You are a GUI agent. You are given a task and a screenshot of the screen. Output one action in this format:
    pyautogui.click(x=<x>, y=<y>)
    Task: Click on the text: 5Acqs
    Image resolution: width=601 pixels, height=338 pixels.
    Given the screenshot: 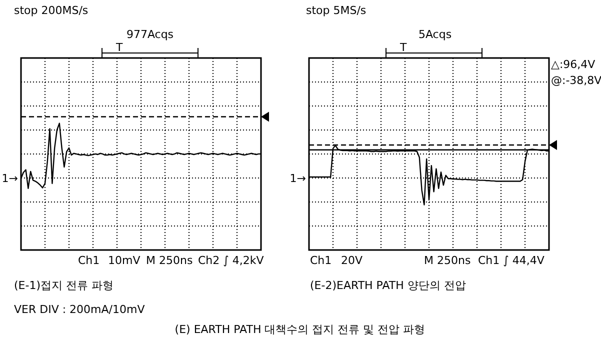 What is the action you would take?
    pyautogui.click(x=435, y=34)
    